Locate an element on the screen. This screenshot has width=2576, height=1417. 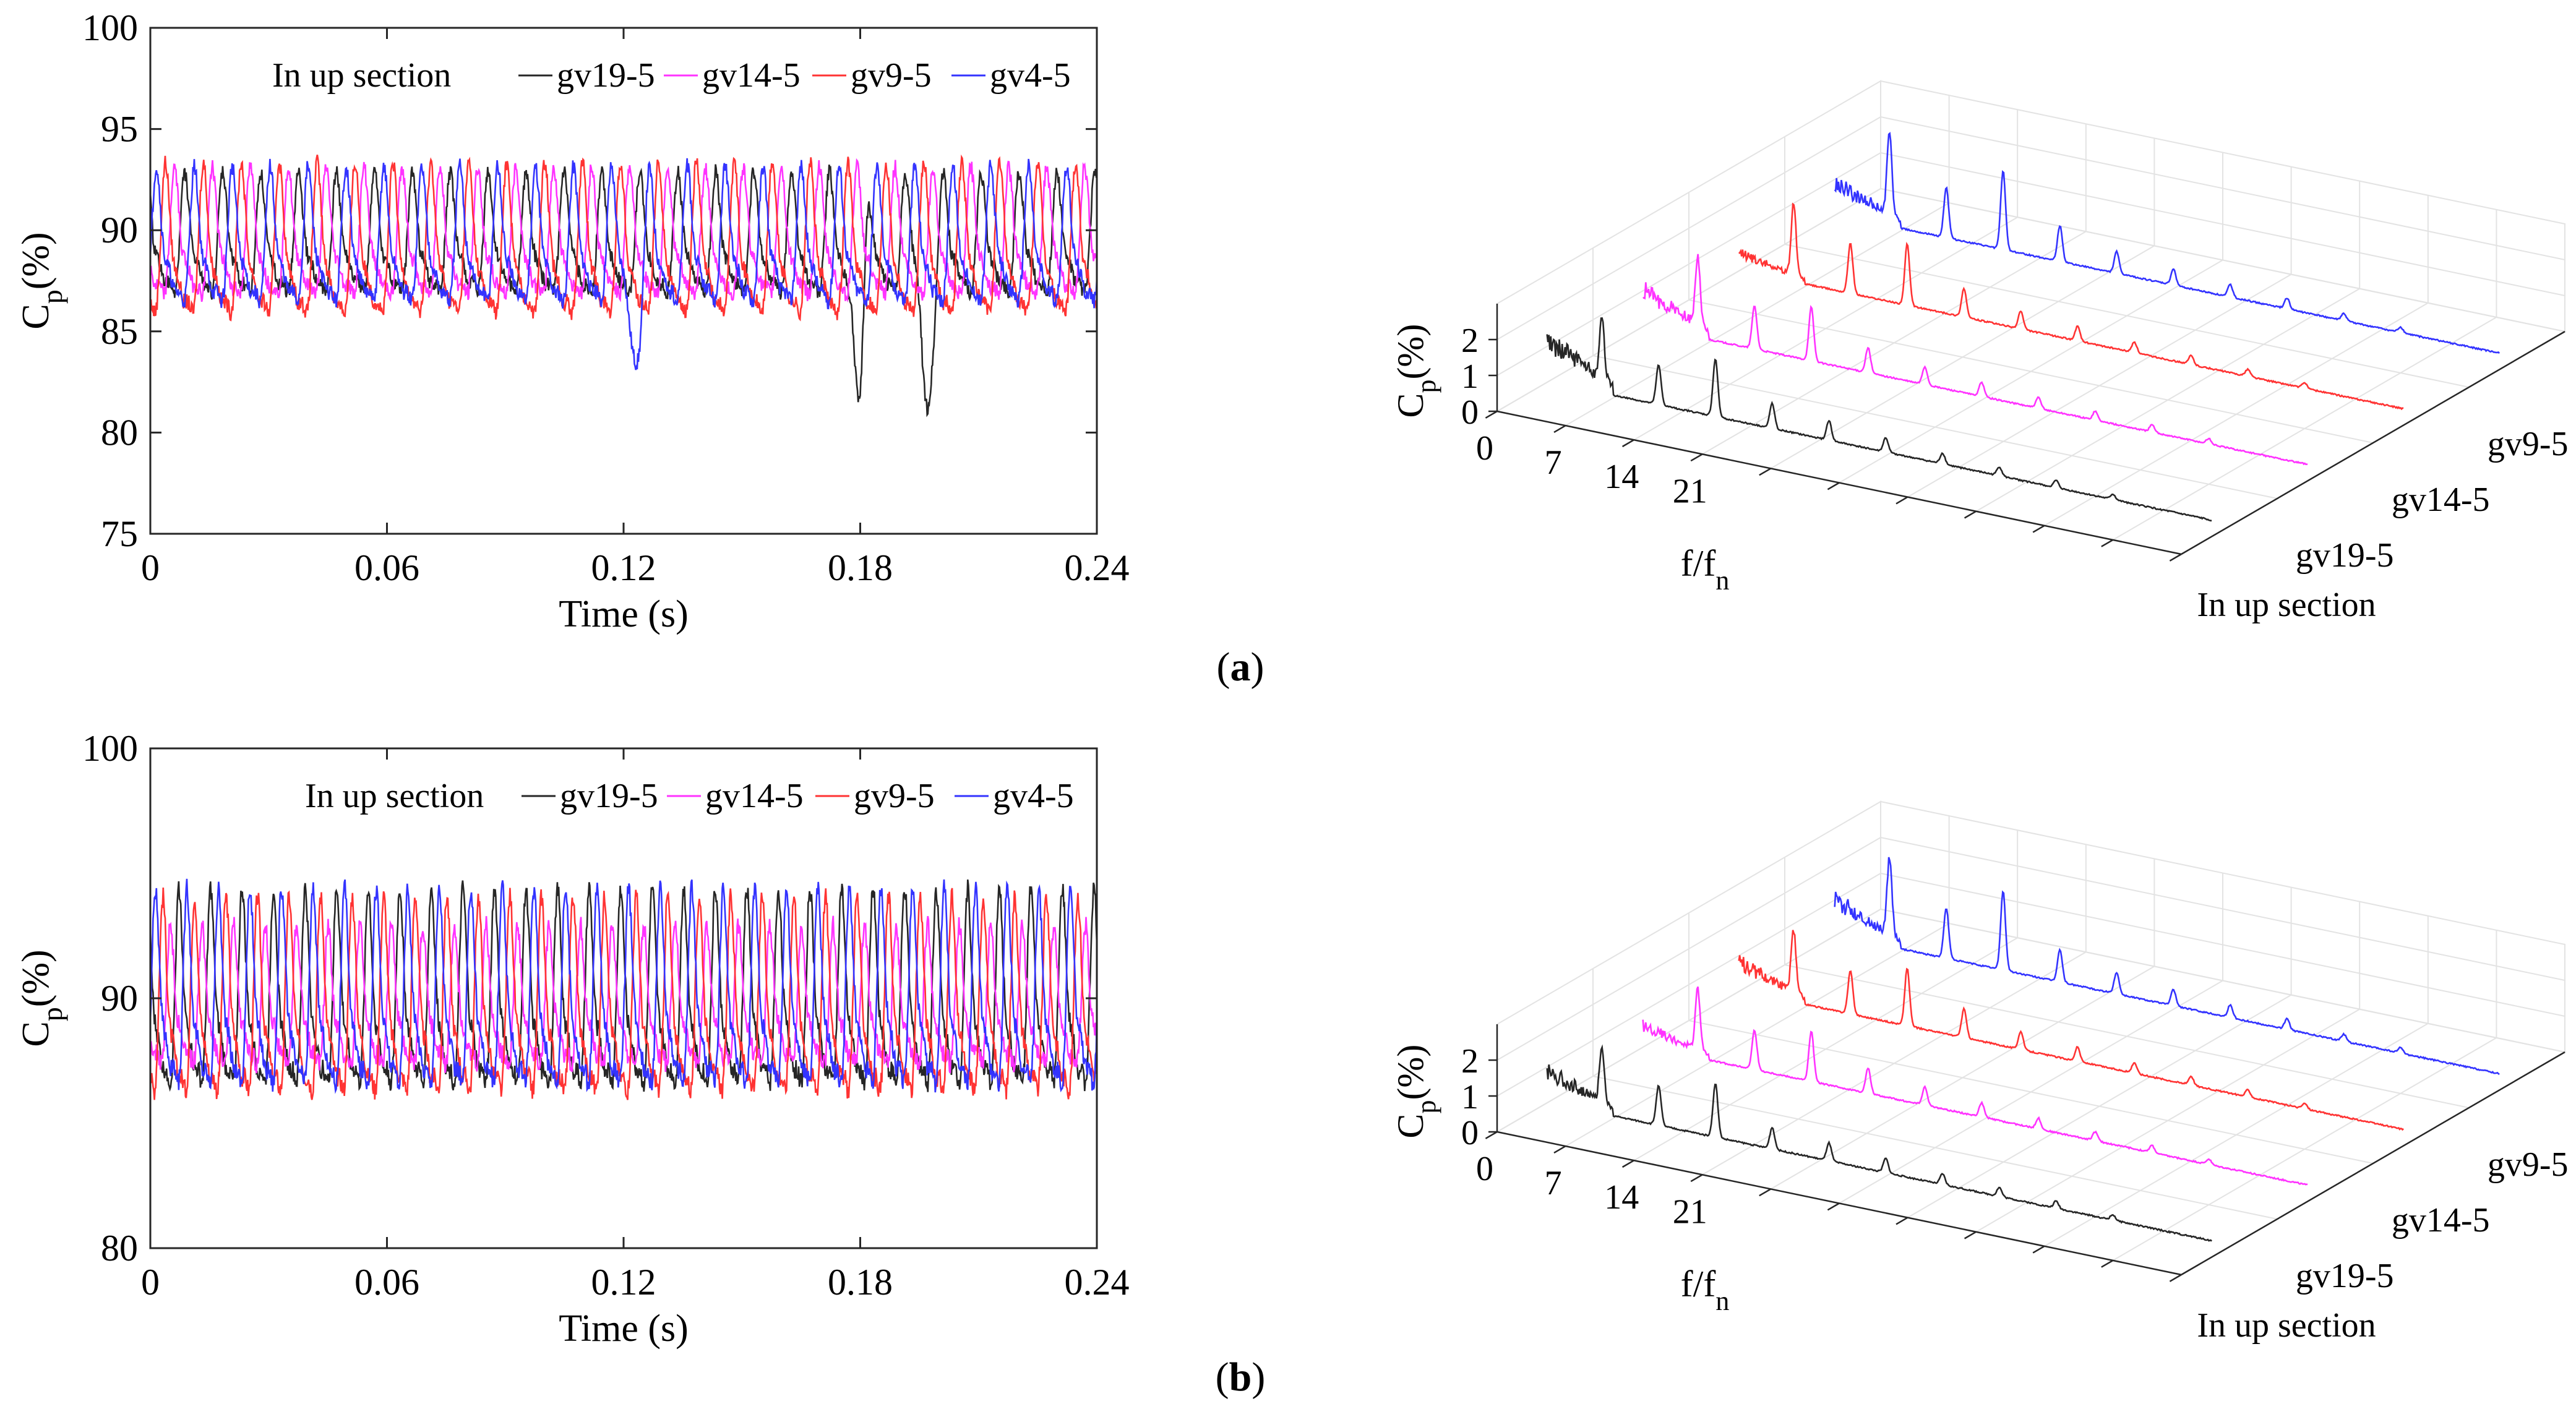
freq-axis is located at coordinates (1839, 1203).